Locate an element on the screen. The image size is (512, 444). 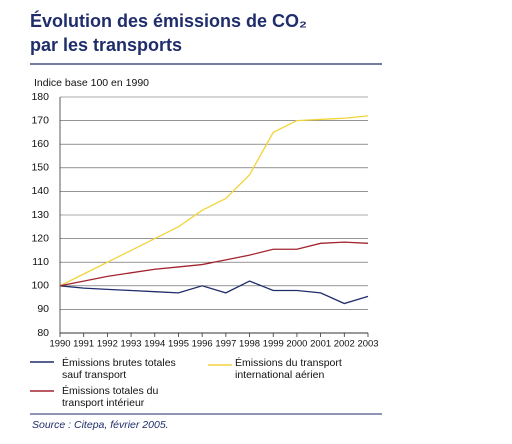
y-tick-label: 140 is located at coordinates (40, 191).